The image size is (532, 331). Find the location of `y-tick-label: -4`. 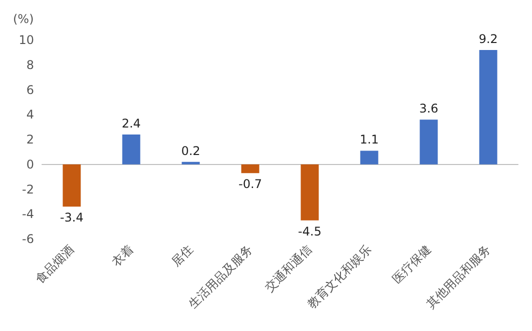

y-tick-label: -4 is located at coordinates (28, 214).